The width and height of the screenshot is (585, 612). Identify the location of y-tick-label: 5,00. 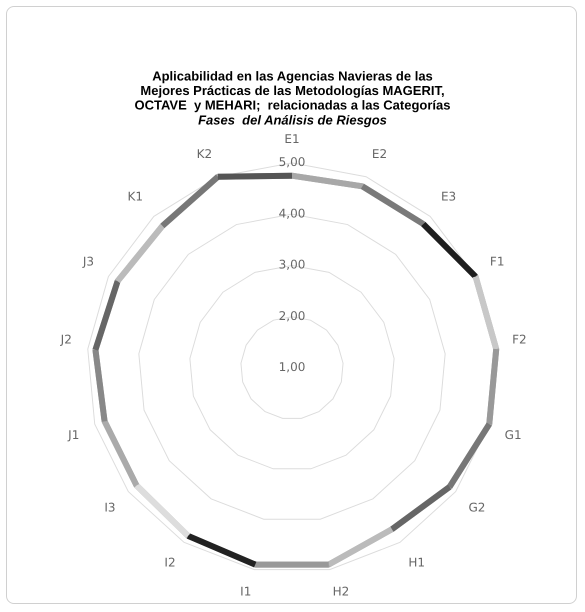
(292, 162).